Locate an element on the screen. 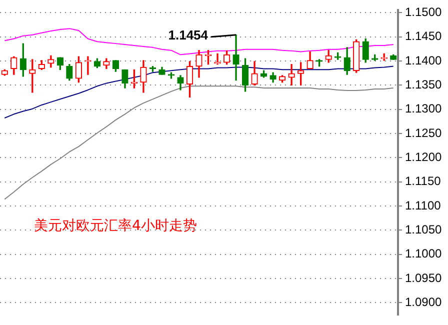  y-tick-label: 1.1300 is located at coordinates (423, 109).